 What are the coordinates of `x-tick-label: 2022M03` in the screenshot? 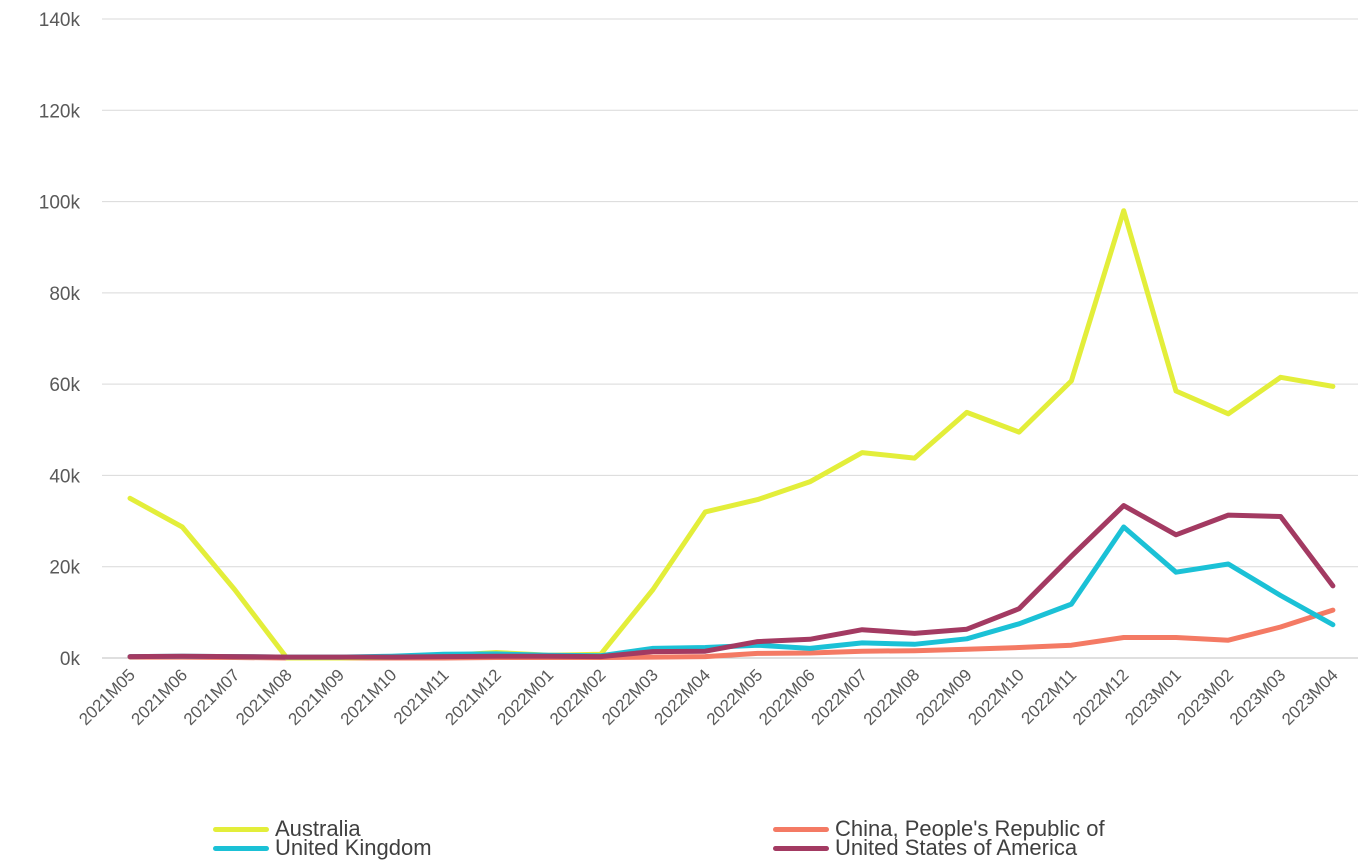 It's located at (630, 697).